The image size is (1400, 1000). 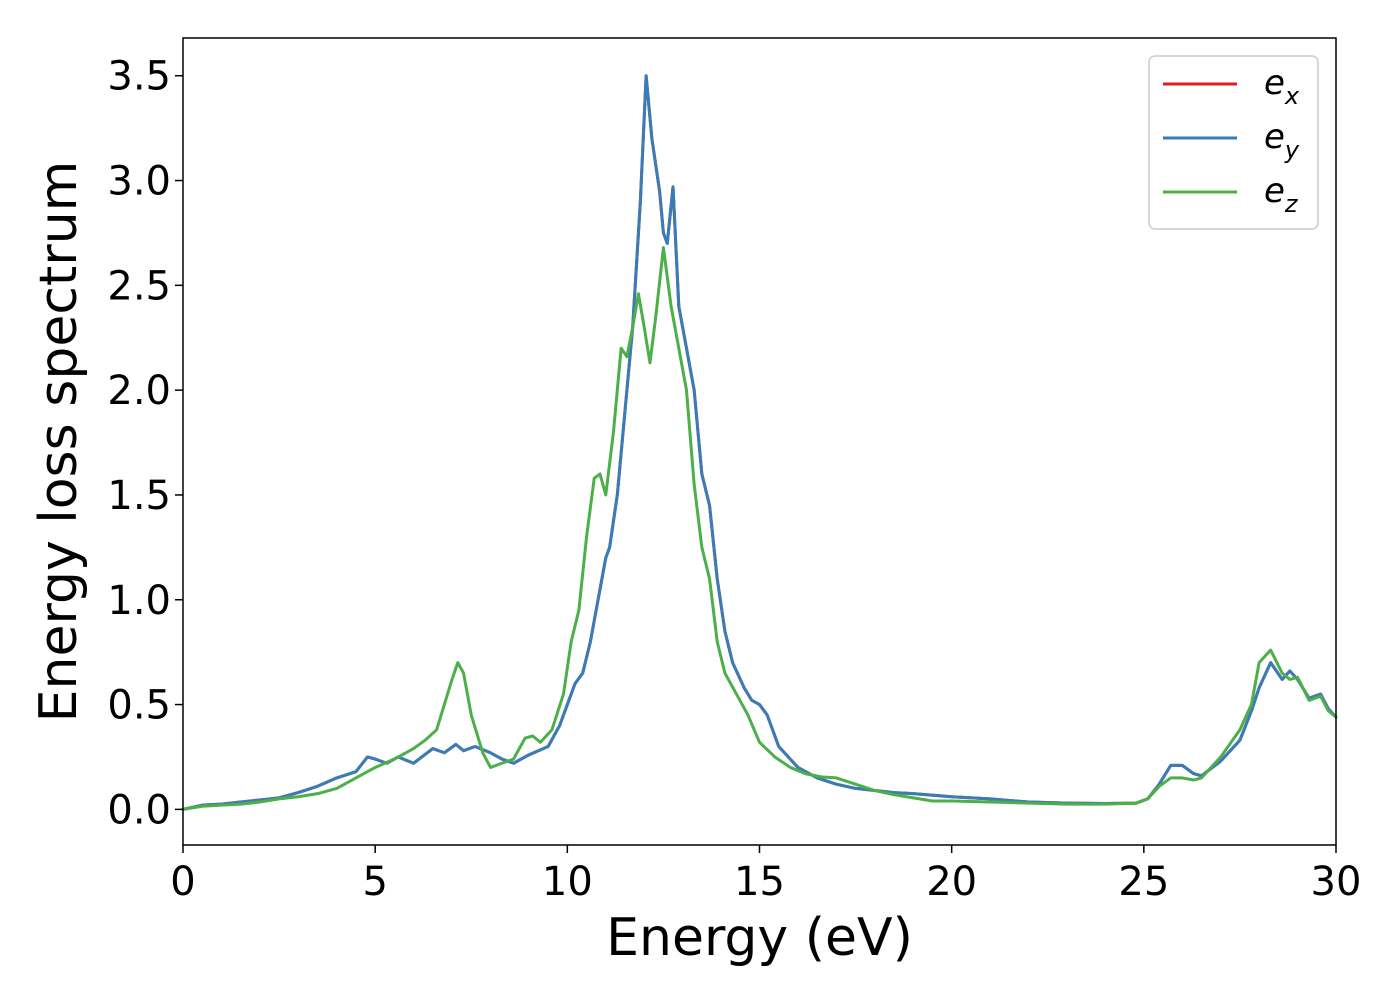 What do you see at coordinates (1281, 194) in the screenshot?
I see `legend-label-z: ez` at bounding box center [1281, 194].